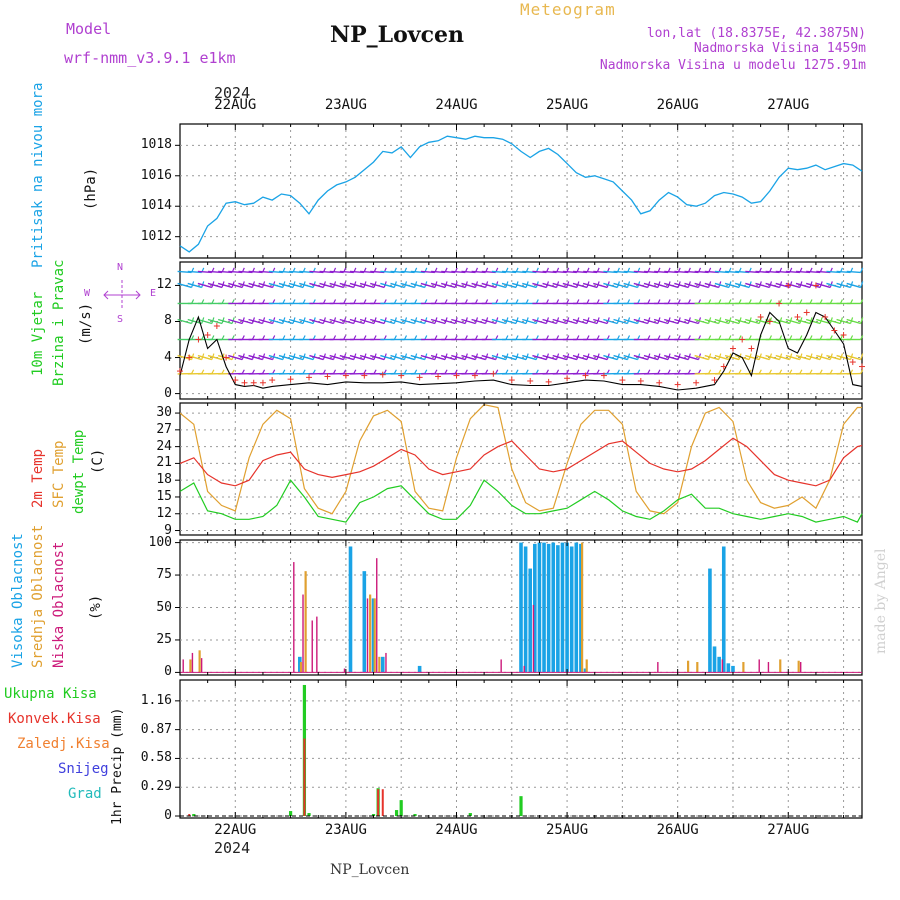  Describe the element at coordinates (156, 145) in the screenshot. I see `y-tick-label: 1018` at that location.